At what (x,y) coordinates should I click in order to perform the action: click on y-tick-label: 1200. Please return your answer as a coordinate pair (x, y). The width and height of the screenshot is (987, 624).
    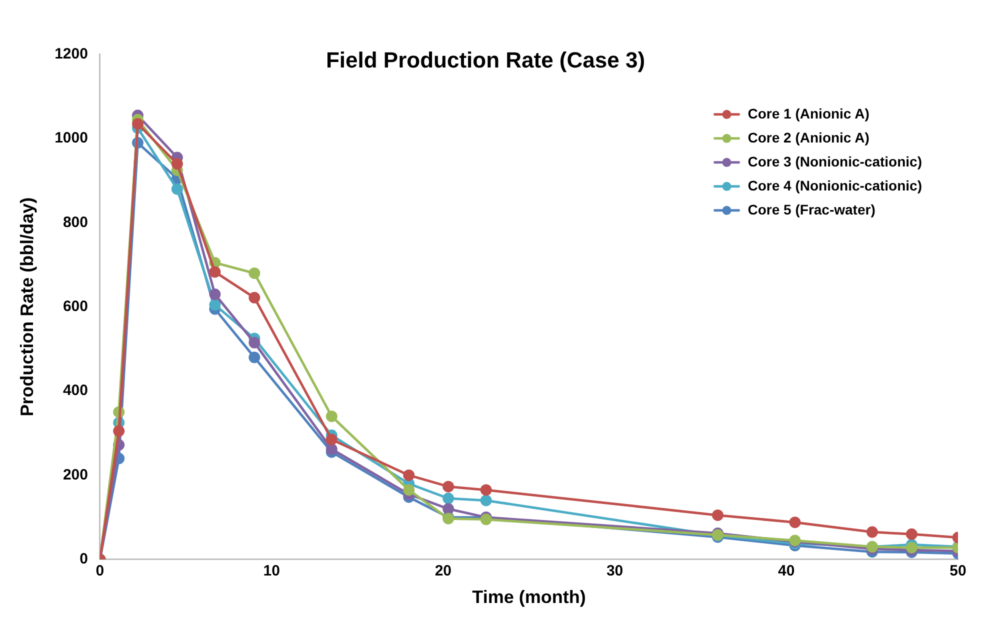
    Looking at the image, I should click on (71, 54).